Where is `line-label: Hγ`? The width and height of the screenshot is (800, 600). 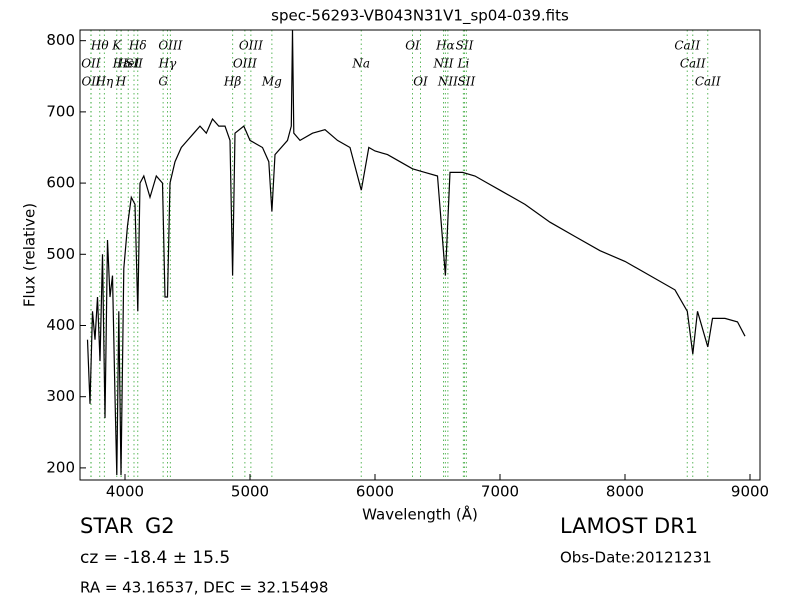
line-label: Hγ is located at coordinates (167, 64).